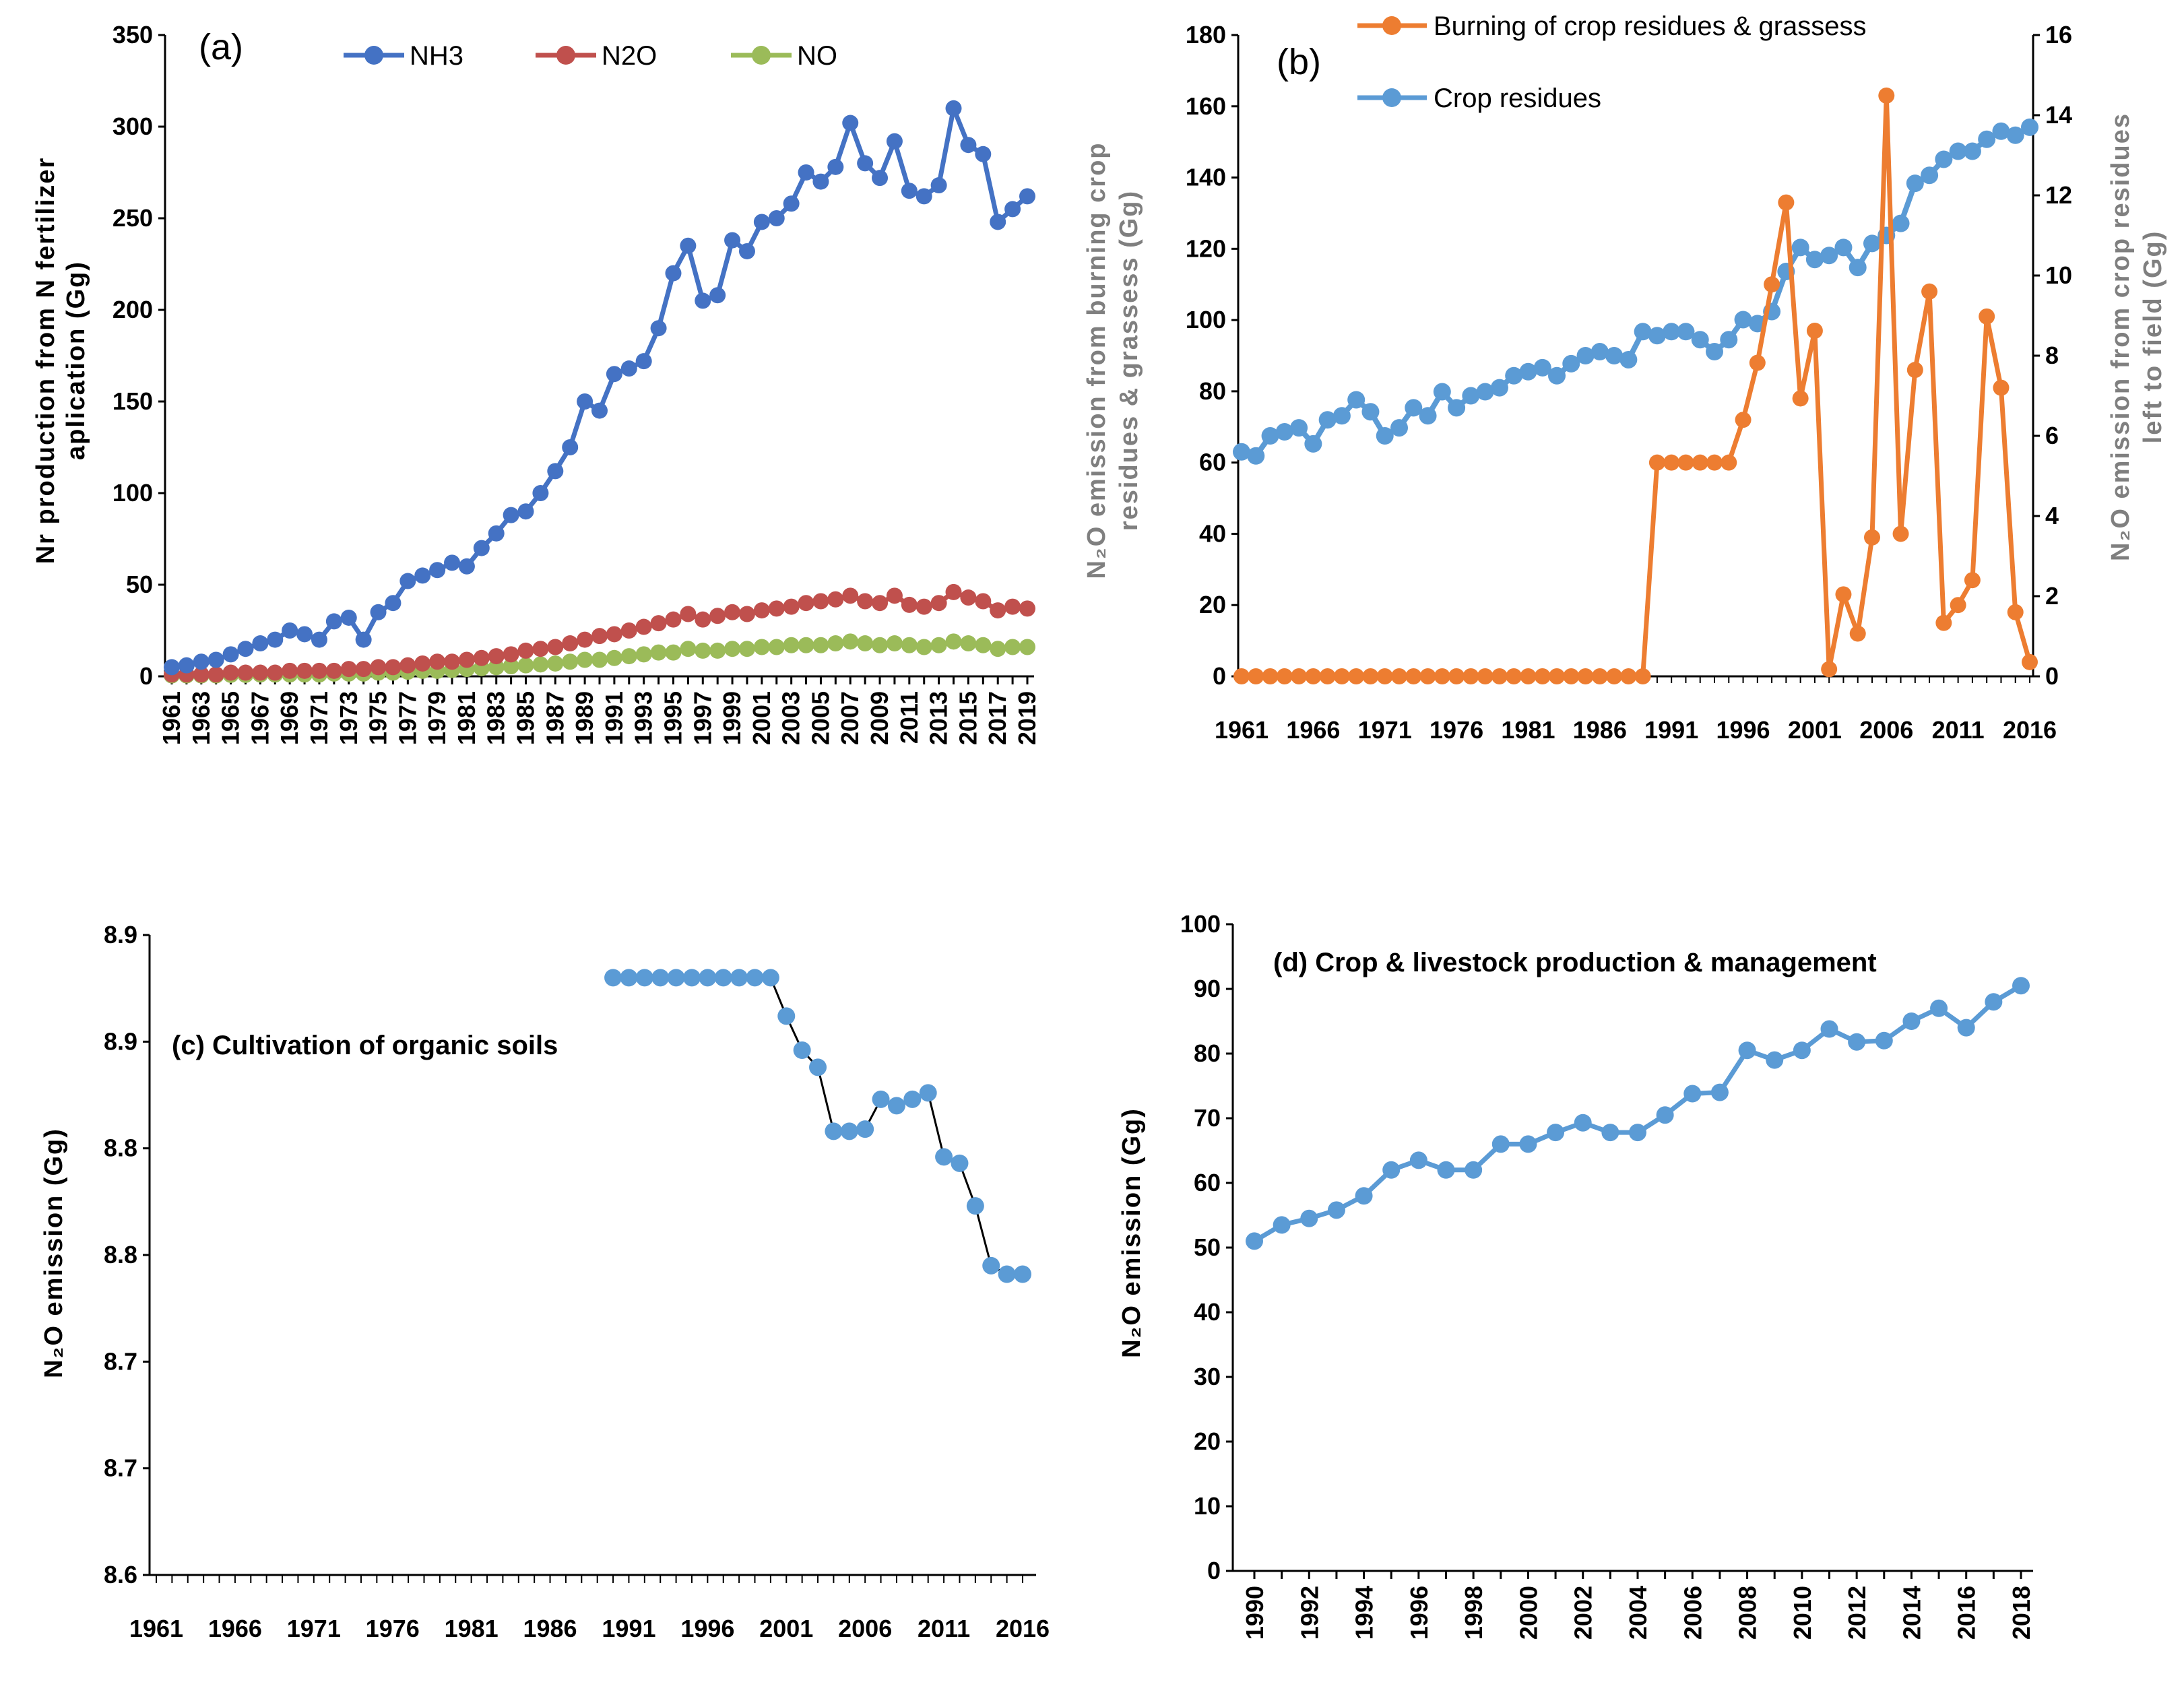 The width and height of the screenshot is (2184, 1707). I want to click on panel-a-x-tick-label: 1987, so click(555, 718).